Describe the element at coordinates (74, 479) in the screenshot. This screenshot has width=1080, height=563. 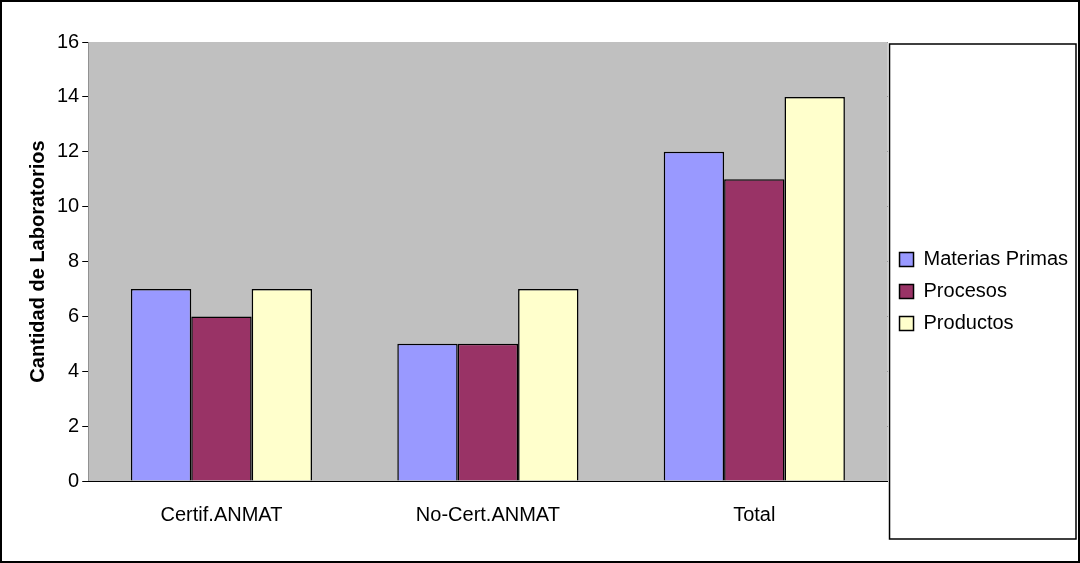
I see `y-tick-label: 0` at that location.